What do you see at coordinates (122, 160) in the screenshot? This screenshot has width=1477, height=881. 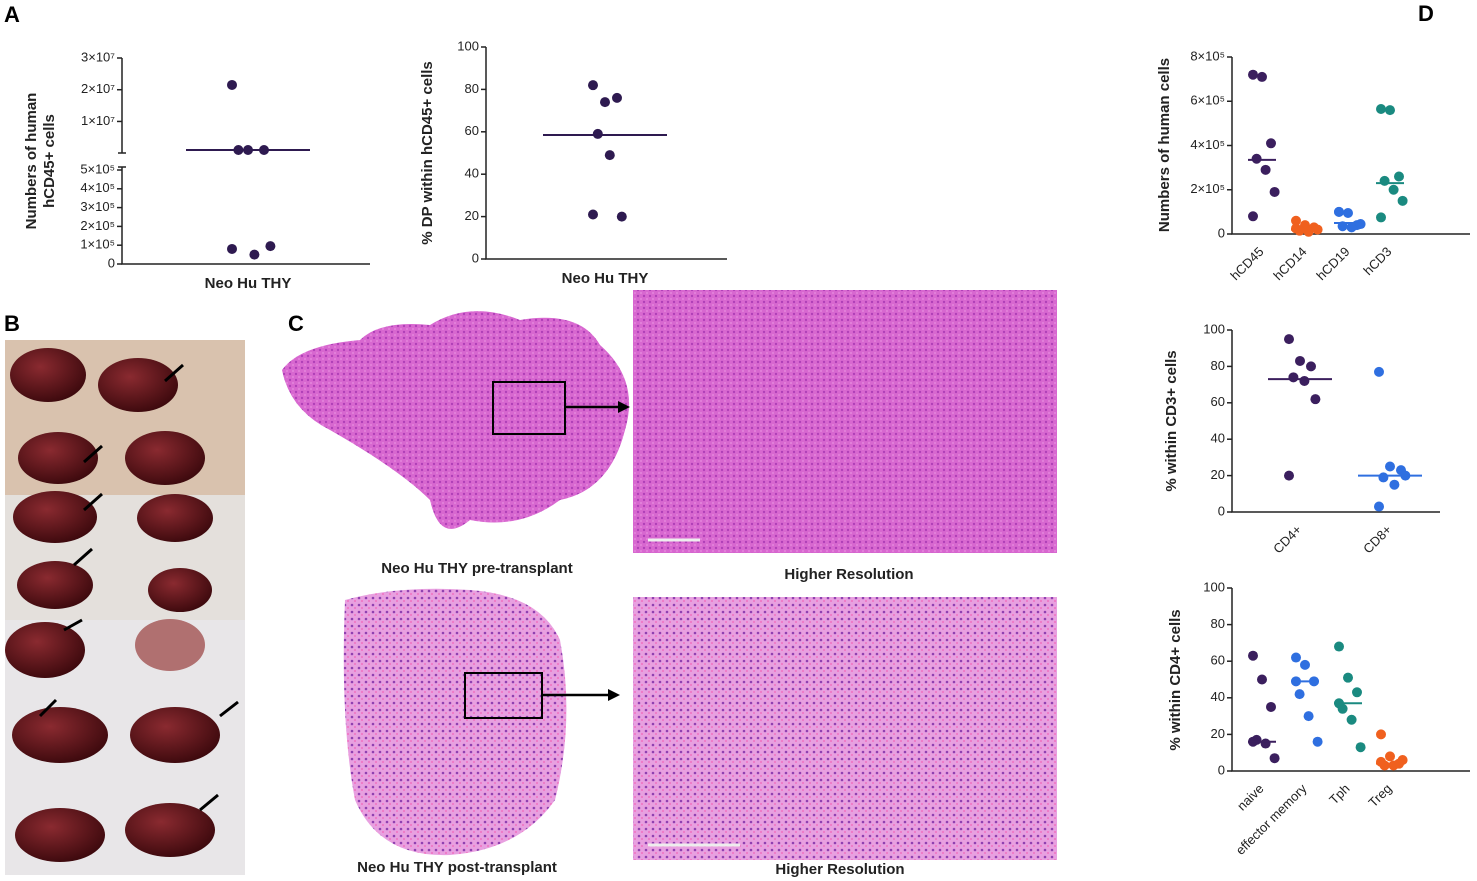 I see `axis-break` at bounding box center [122, 160].